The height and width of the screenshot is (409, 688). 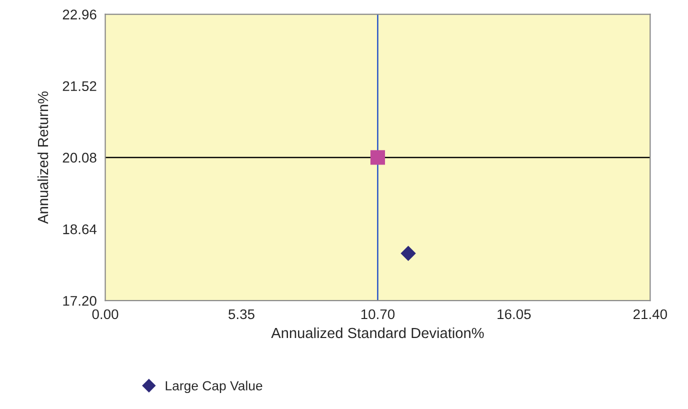 I want to click on y-tick-label: 18.64, so click(x=80, y=229).